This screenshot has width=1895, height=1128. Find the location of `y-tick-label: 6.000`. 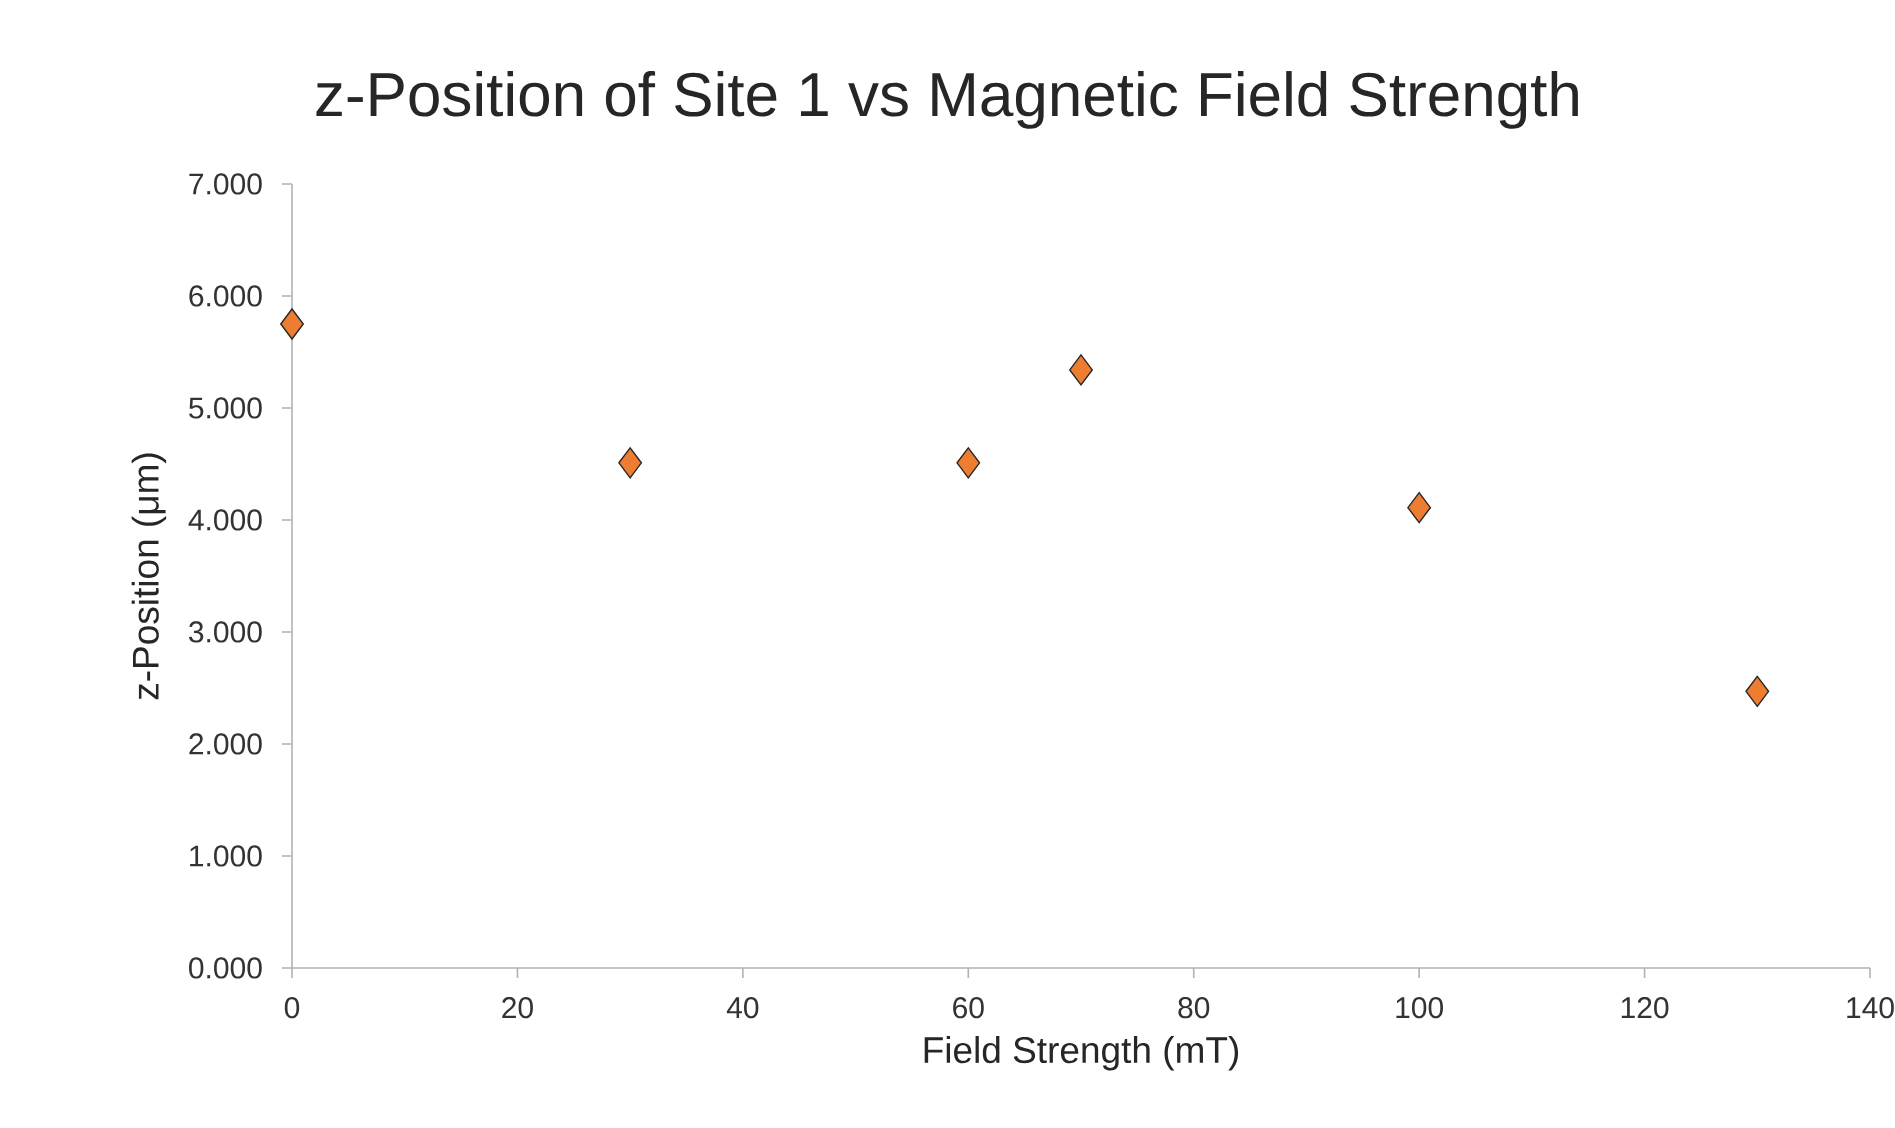

y-tick-label: 6.000 is located at coordinates (225, 296).